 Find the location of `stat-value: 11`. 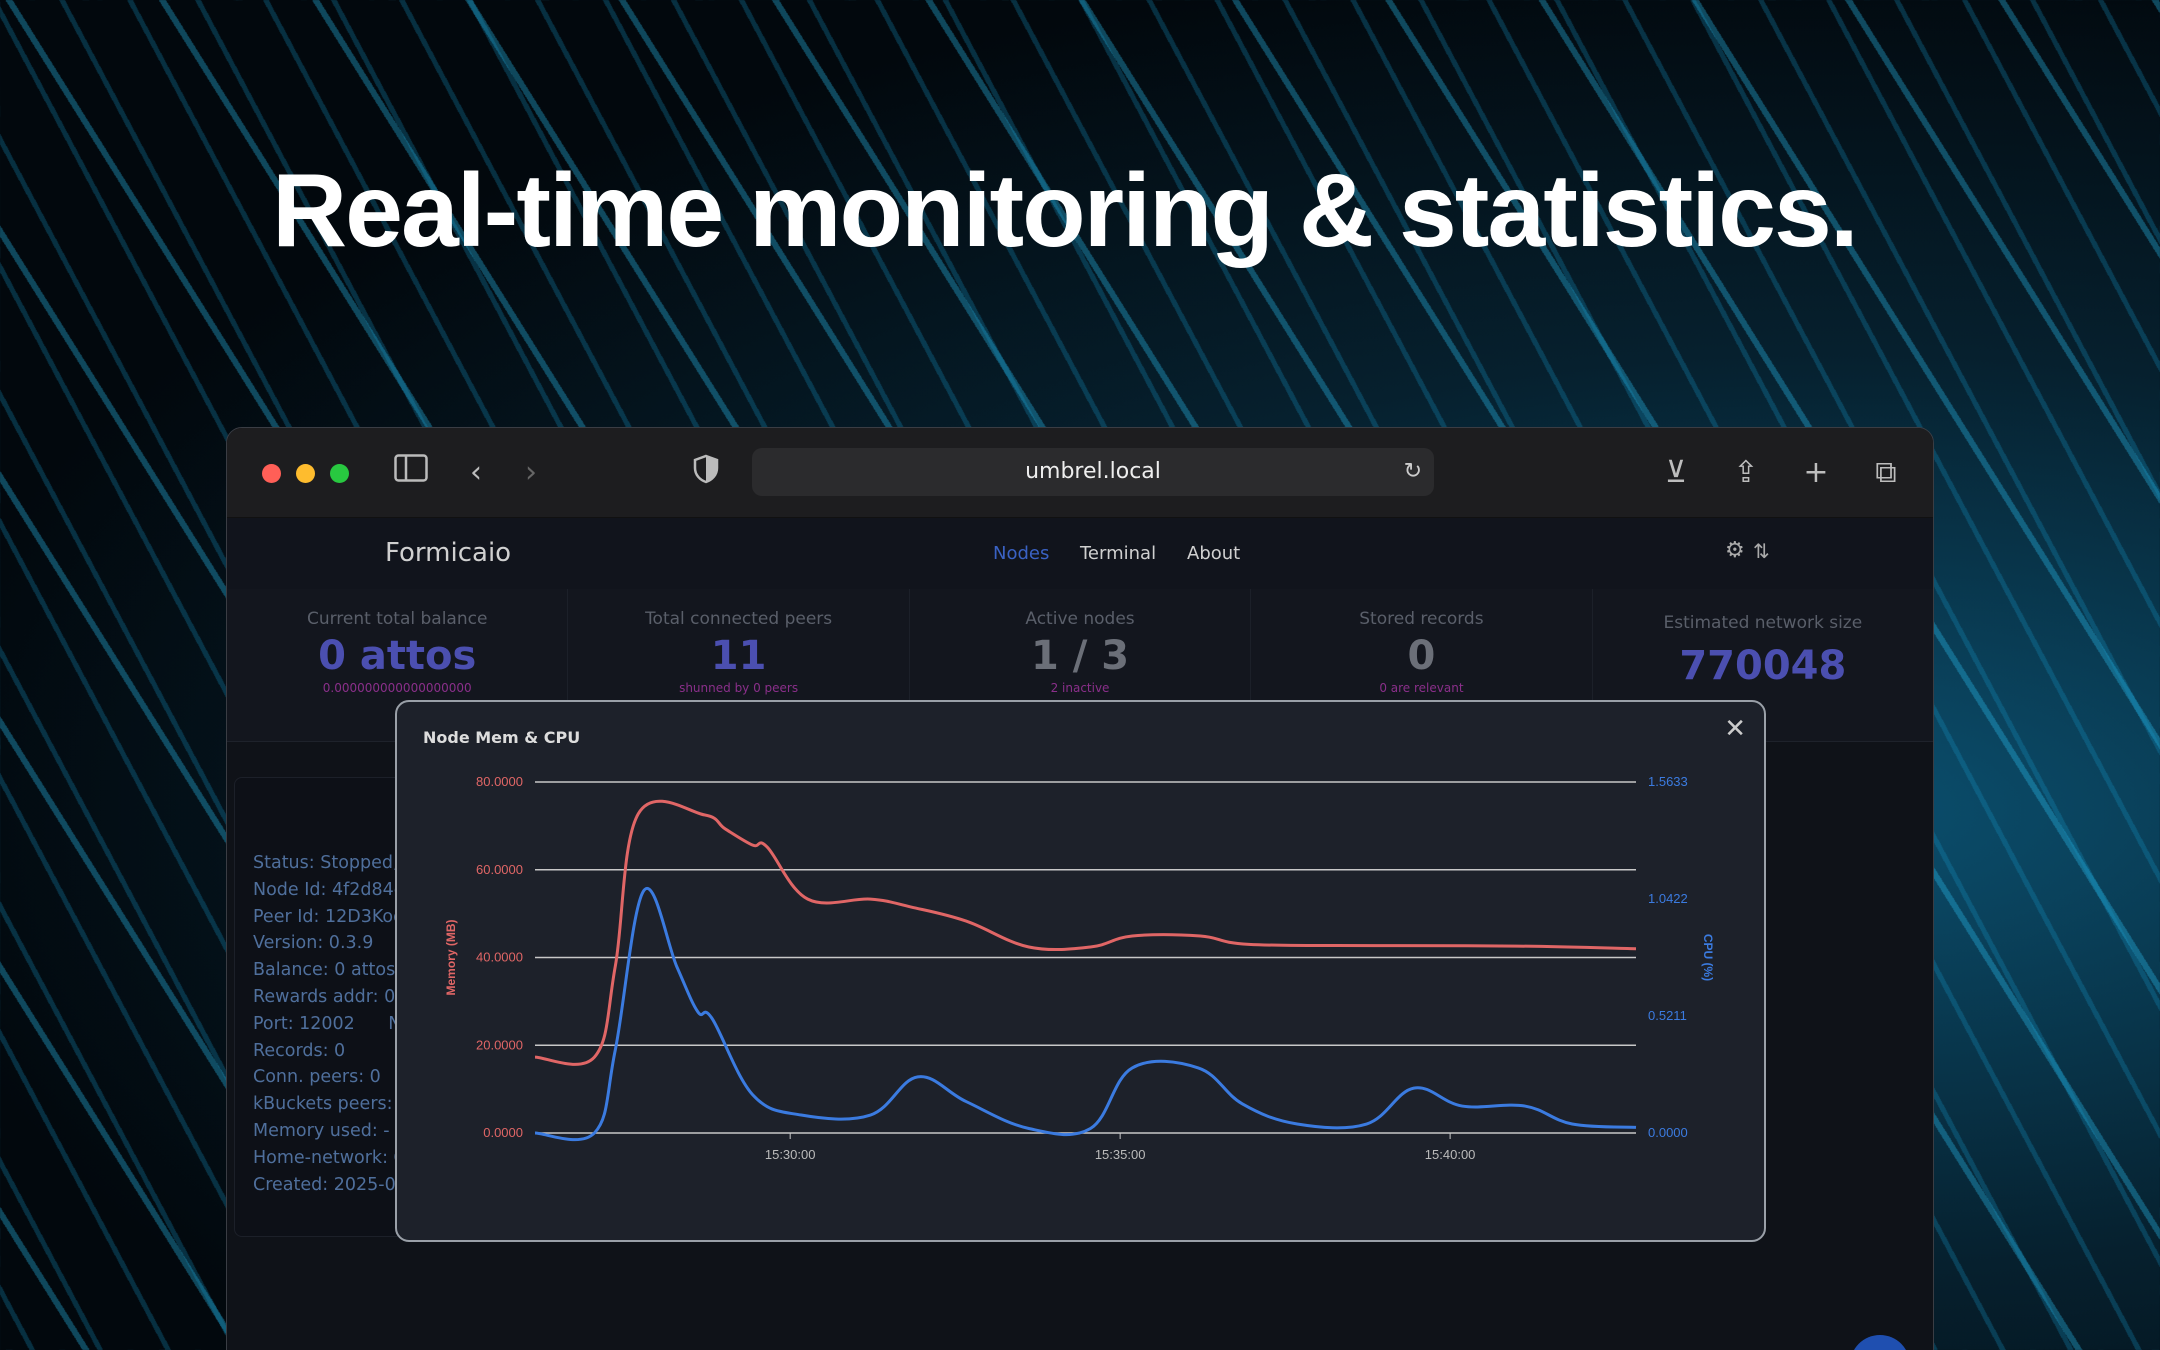

stat-value: 11 is located at coordinates (738, 656).